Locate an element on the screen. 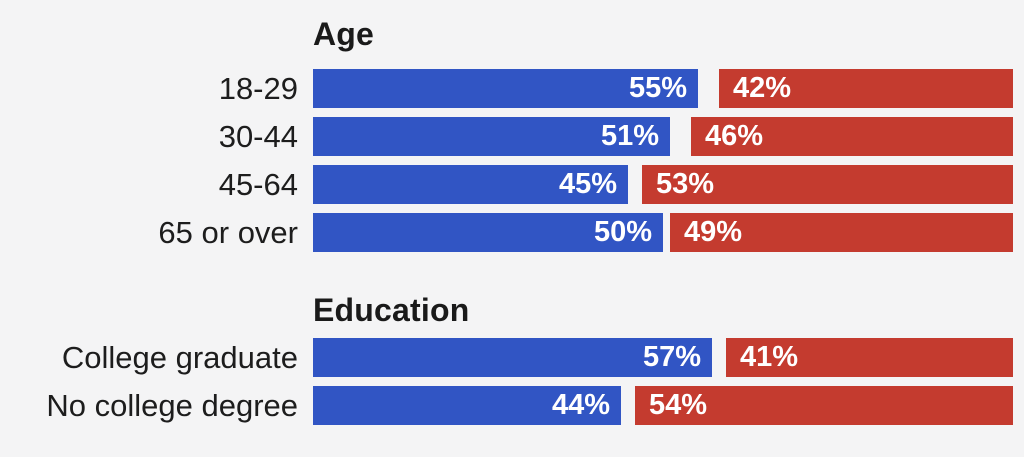 The width and height of the screenshot is (1024, 457). blue-bar-value: 44% is located at coordinates (580, 405).